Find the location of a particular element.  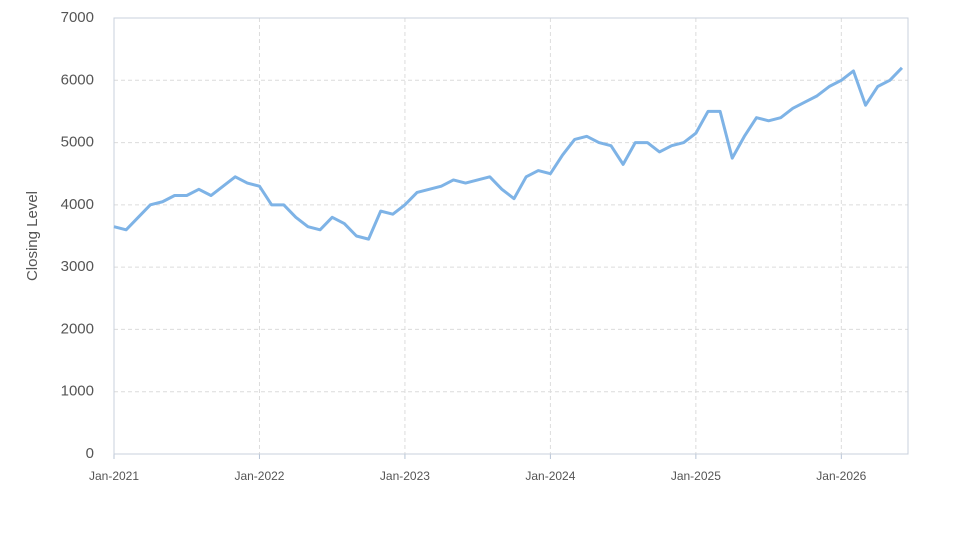

x-tick-label: Jan-2023 is located at coordinates (405, 476).